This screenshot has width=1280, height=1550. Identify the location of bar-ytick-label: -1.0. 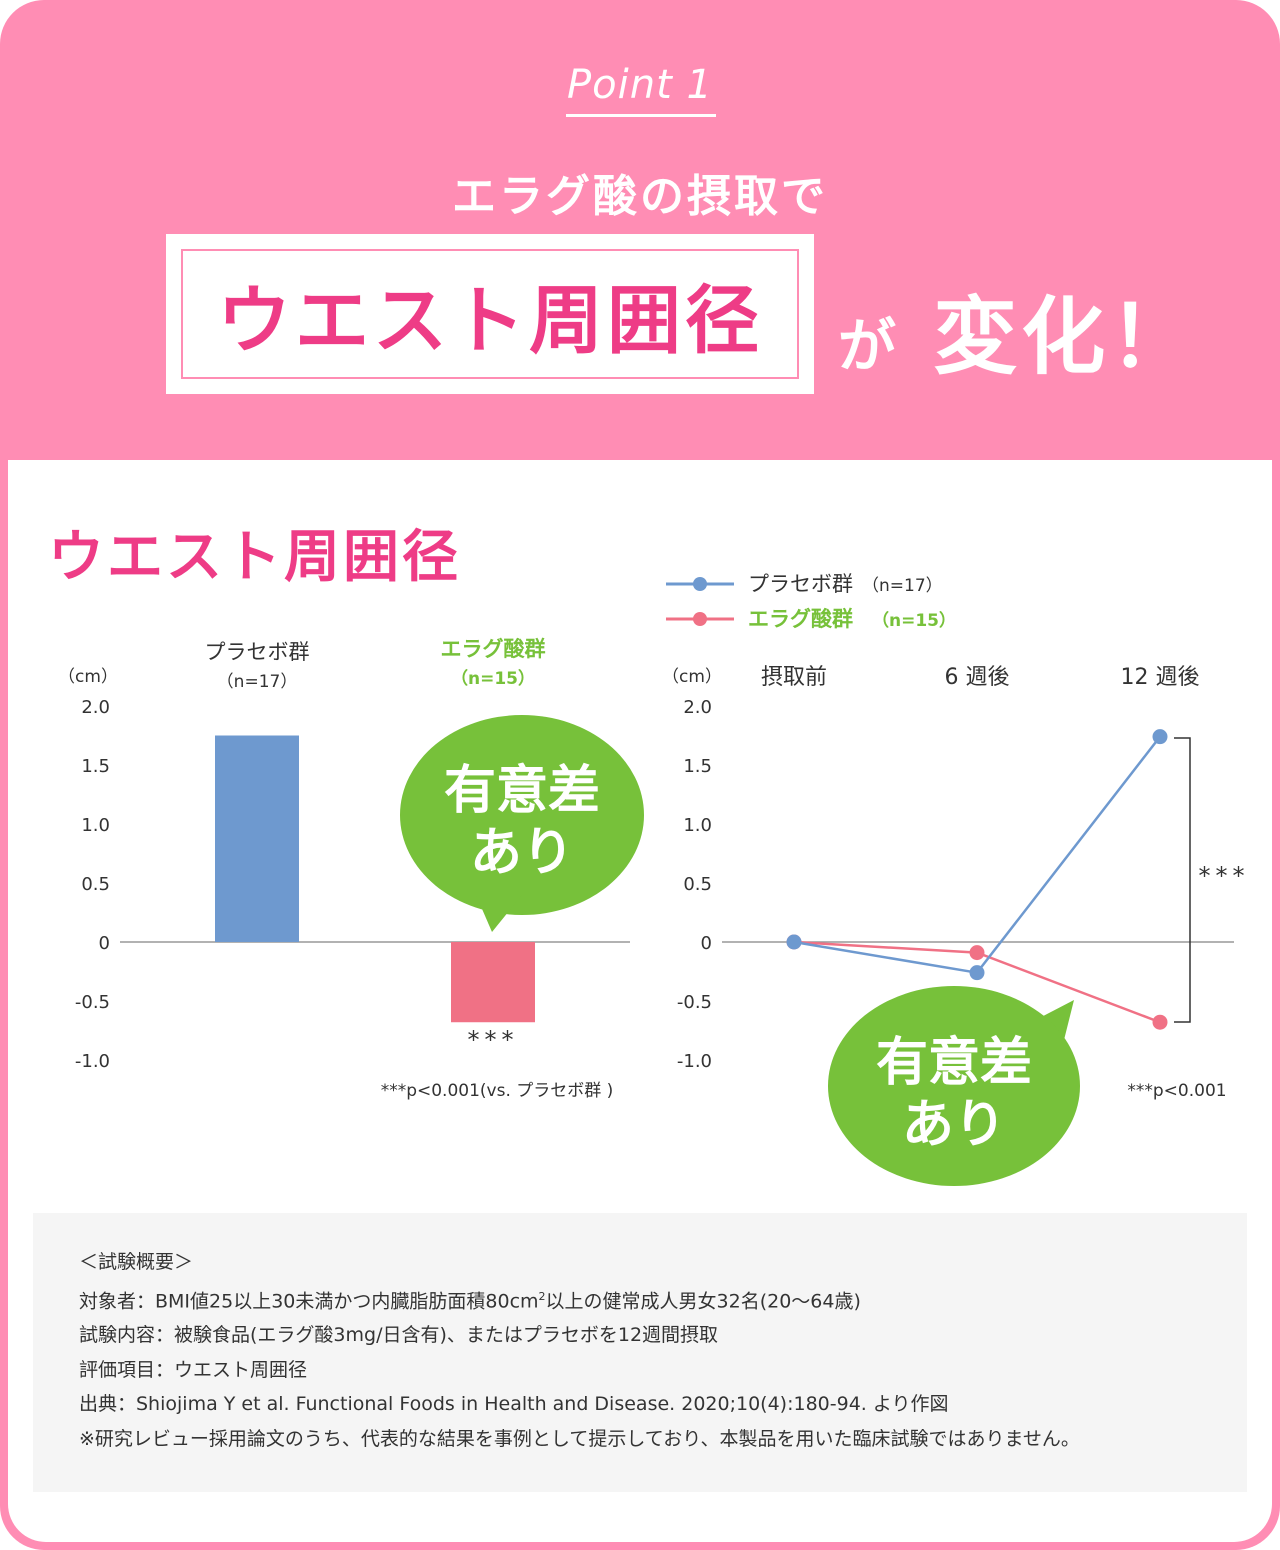
(92, 1061).